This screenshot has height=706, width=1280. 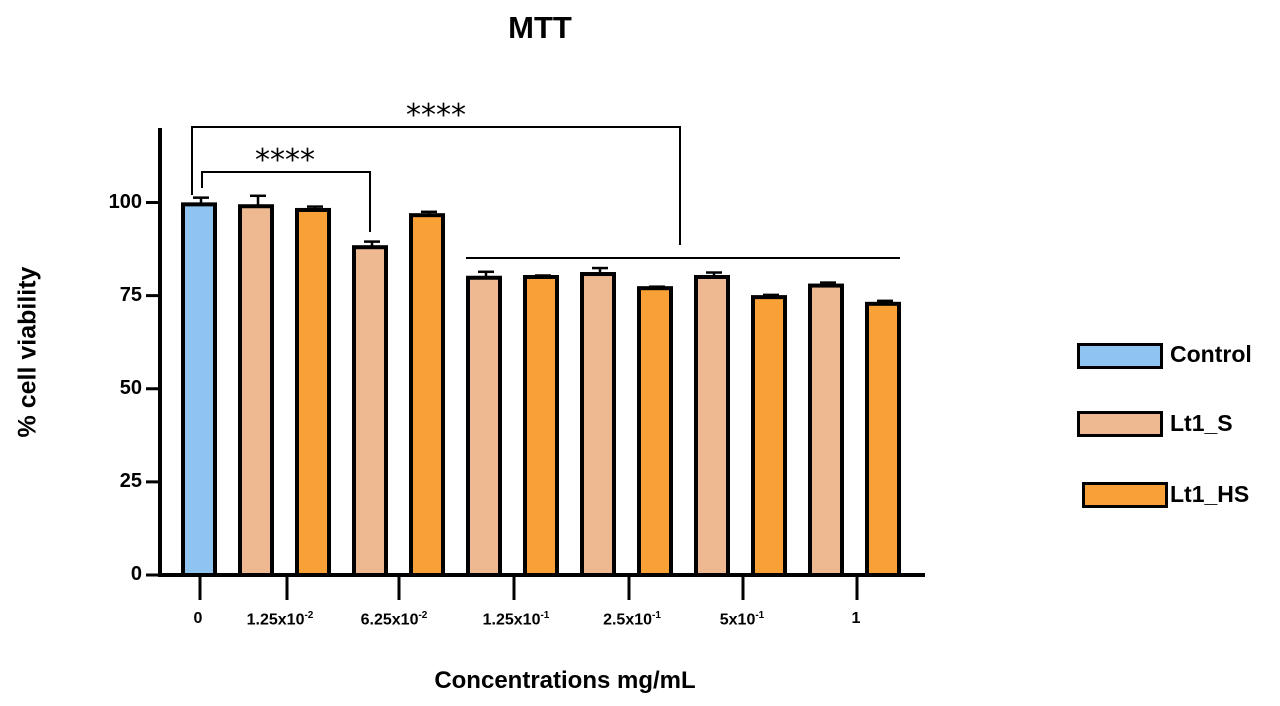 What do you see at coordinates (856, 618) in the screenshot?
I see `x-tick-label: 1` at bounding box center [856, 618].